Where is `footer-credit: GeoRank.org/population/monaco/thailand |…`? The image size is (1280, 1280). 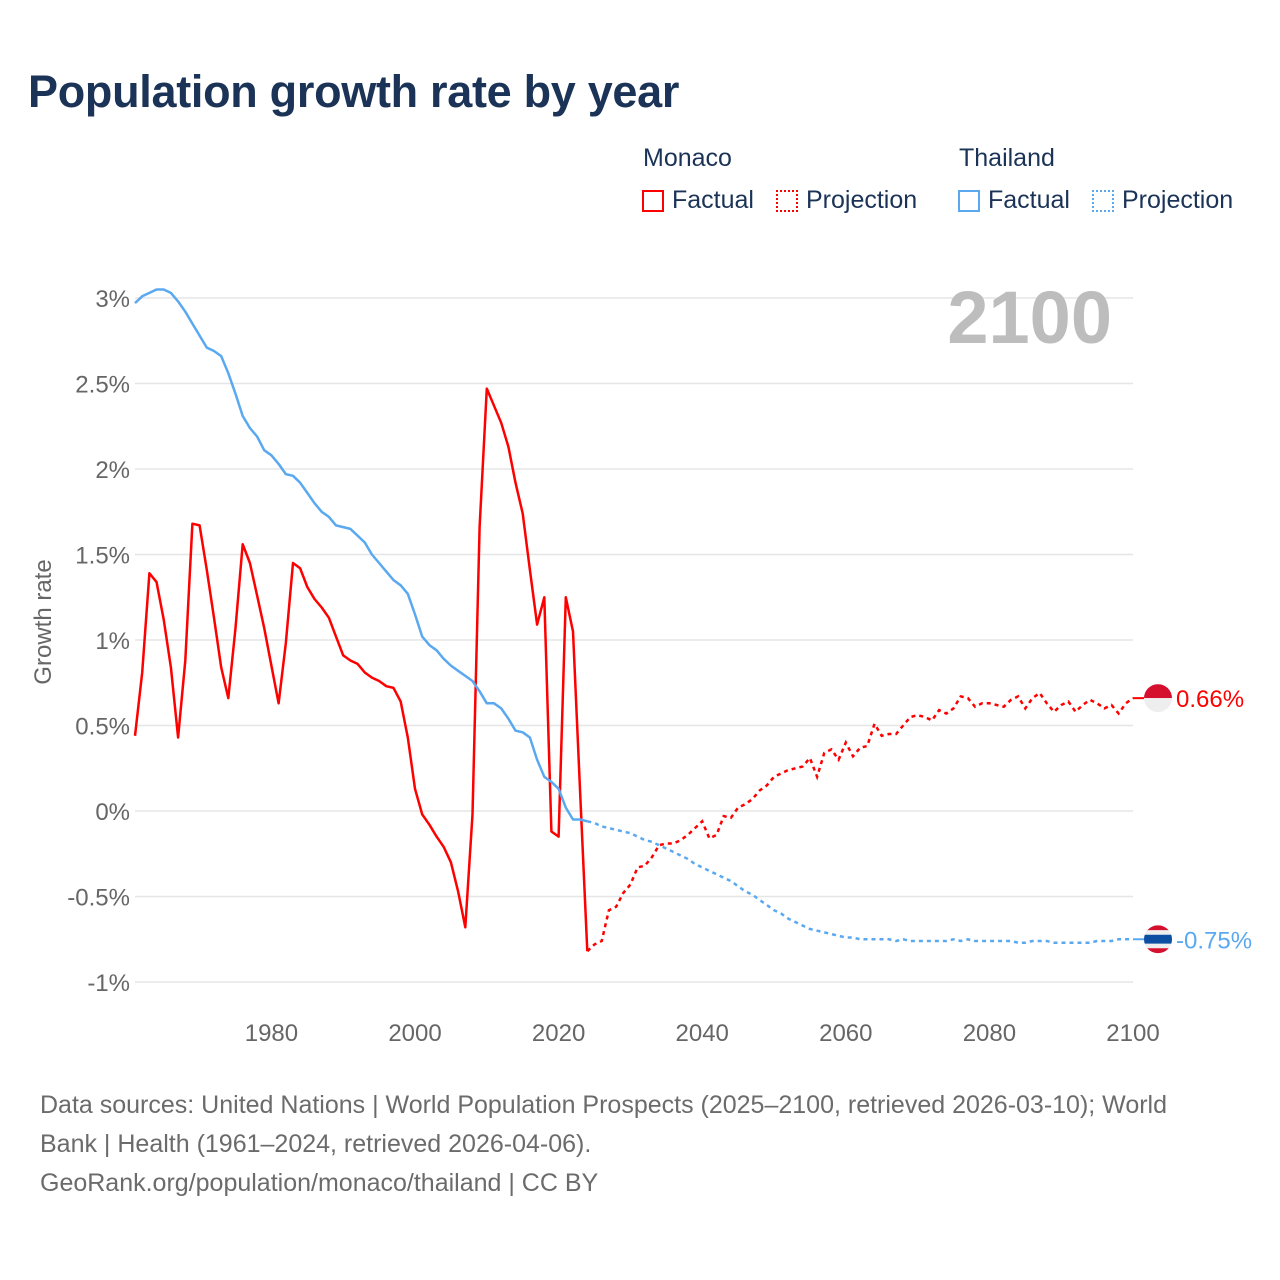 footer-credit: GeoRank.org/population/monaco/thailand |… is located at coordinates (319, 1183).